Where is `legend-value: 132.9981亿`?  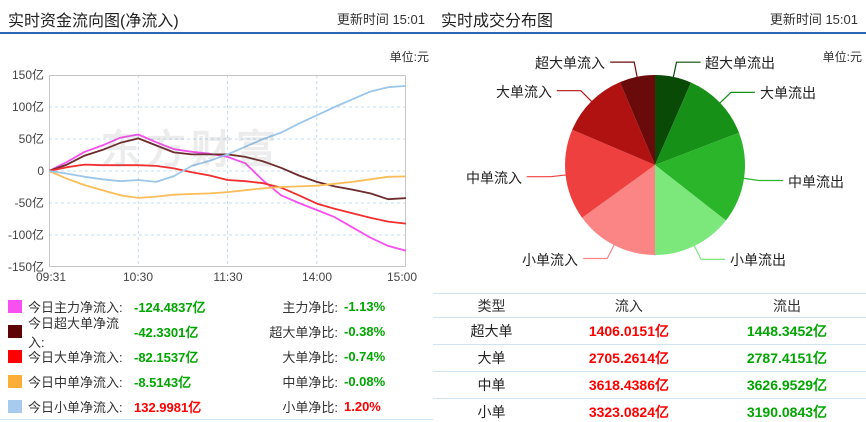
legend-value: 132.9981亿 is located at coordinates (168, 407).